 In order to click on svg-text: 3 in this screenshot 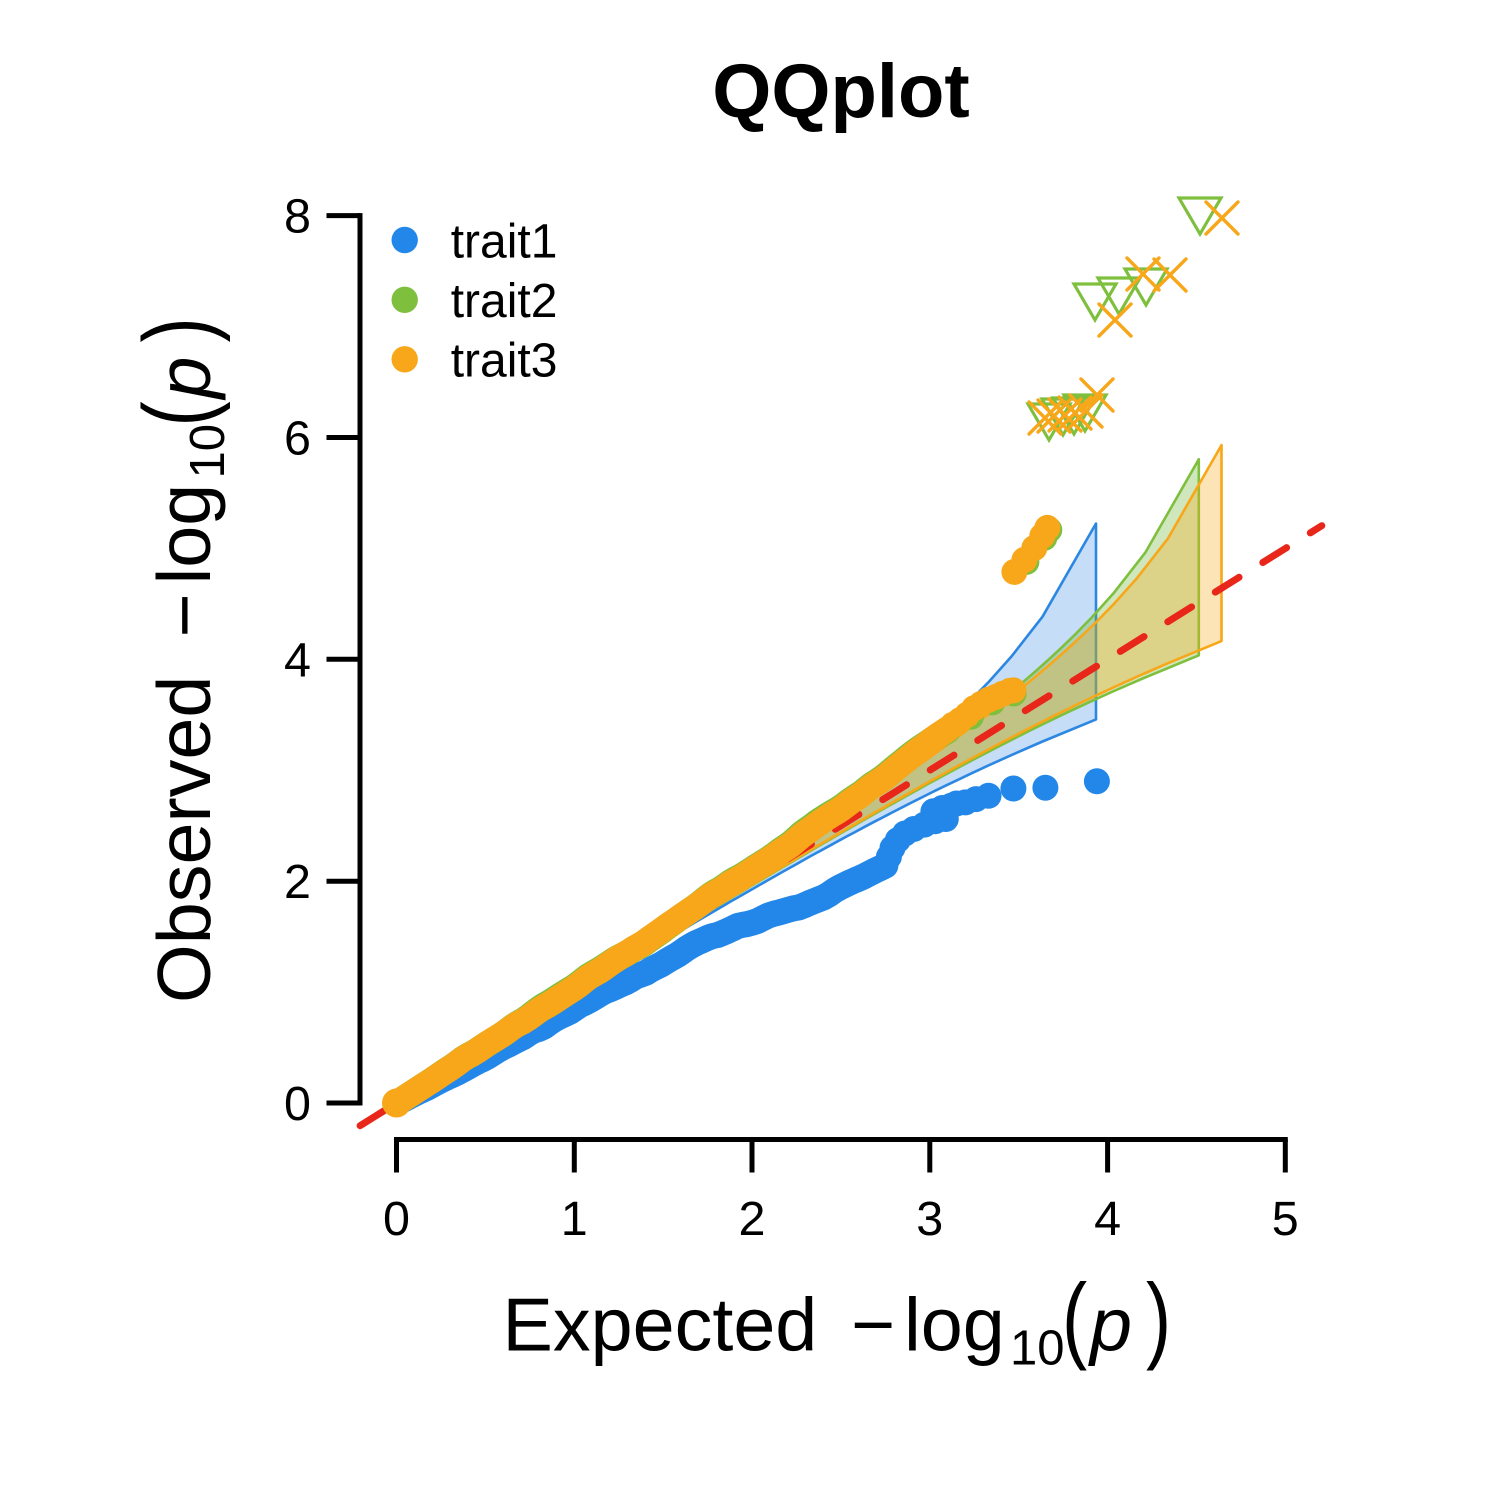, I will do `click(929, 1219)`.